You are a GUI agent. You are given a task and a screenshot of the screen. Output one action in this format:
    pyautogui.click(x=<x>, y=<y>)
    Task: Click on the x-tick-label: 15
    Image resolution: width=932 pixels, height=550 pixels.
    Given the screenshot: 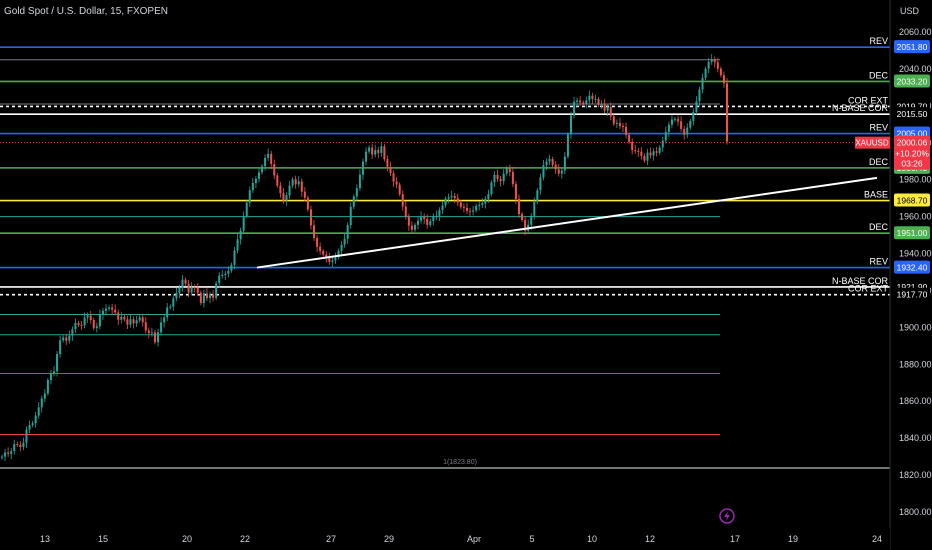 What is the action you would take?
    pyautogui.click(x=103, y=539)
    